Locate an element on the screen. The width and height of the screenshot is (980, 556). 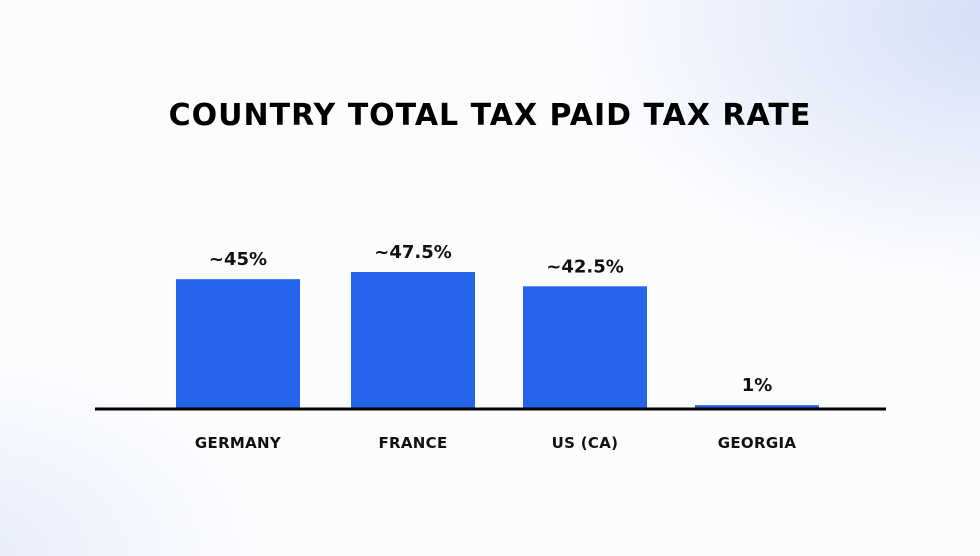
bar-georgia is located at coordinates (757, 406).